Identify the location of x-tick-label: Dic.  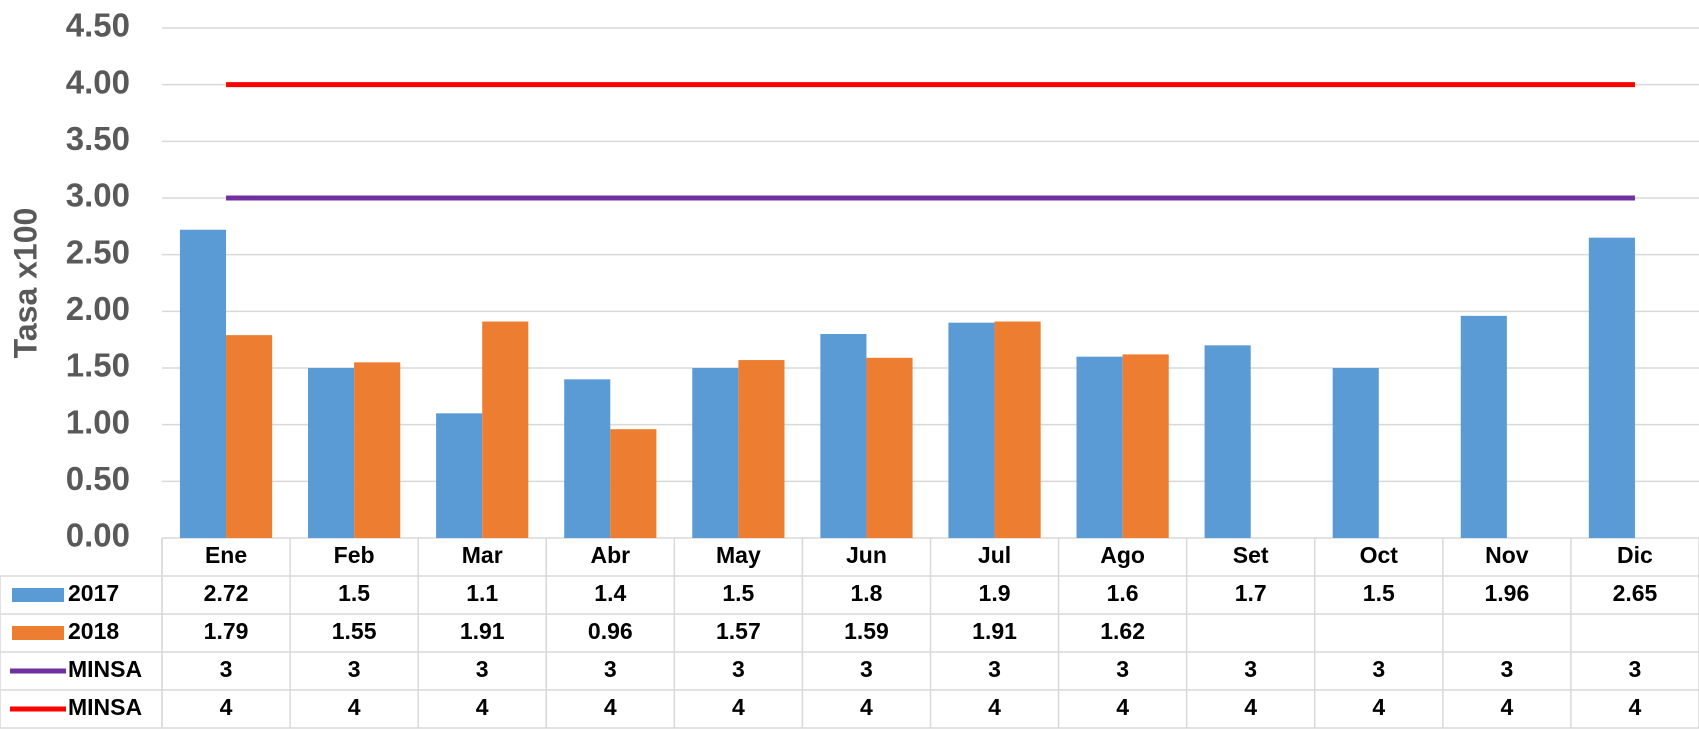
(1635, 555).